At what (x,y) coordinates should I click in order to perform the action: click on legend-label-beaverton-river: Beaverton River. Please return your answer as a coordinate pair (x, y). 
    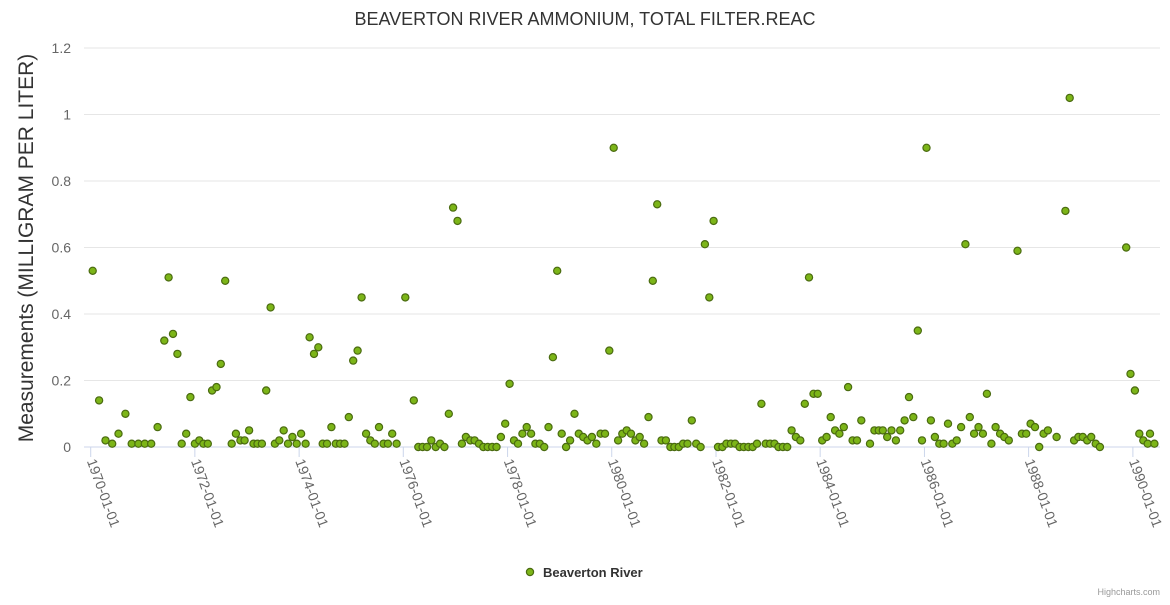
    Looking at the image, I should click on (593, 572).